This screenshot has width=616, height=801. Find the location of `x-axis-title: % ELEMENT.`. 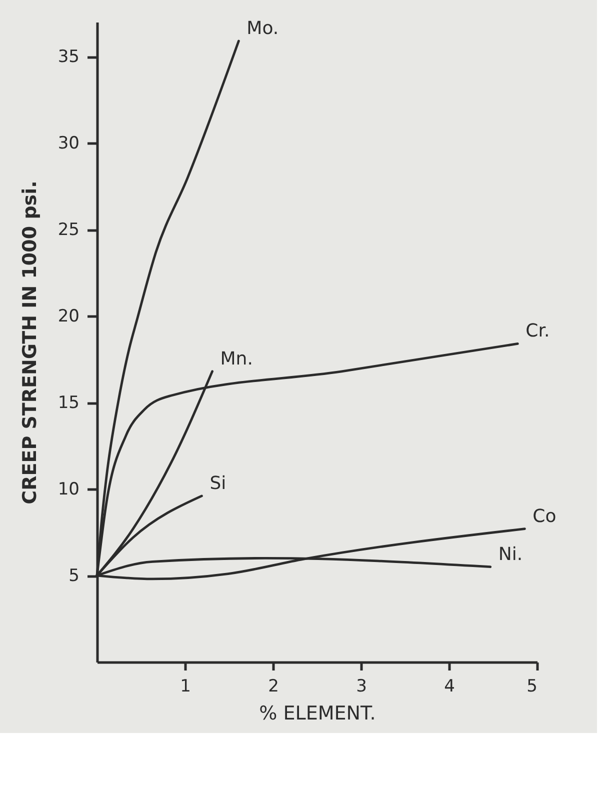

x-axis-title: % ELEMENT. is located at coordinates (317, 713).